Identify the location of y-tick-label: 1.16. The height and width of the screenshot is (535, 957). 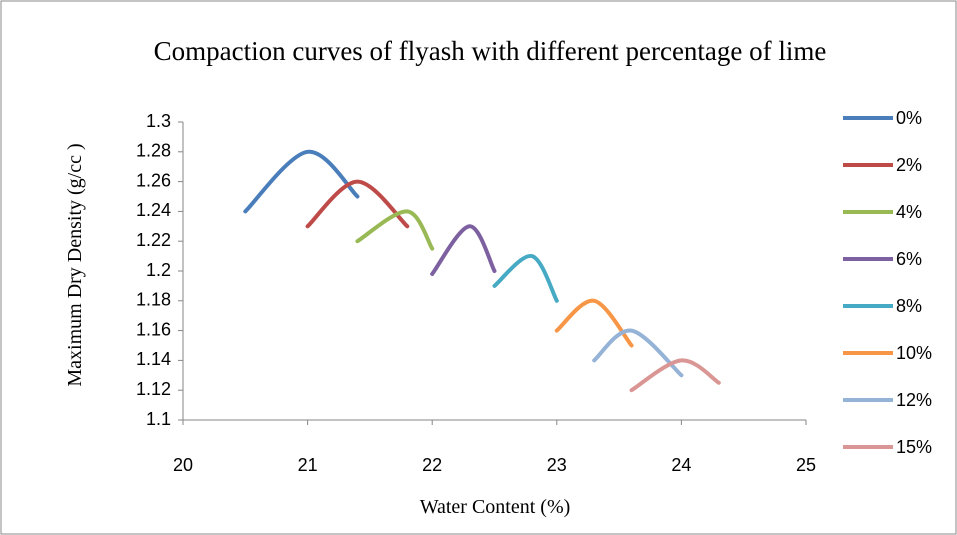
(153, 329).